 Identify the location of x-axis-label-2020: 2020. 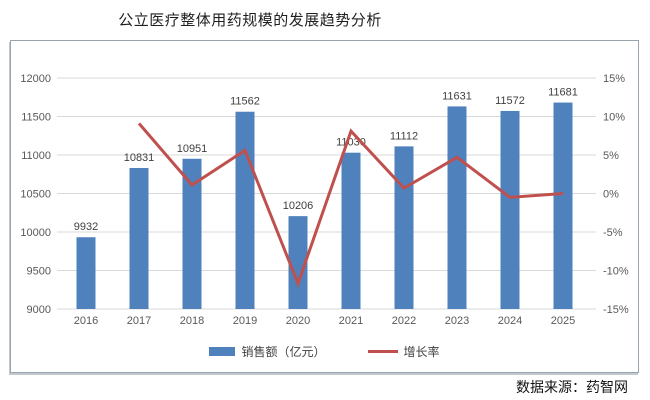
(298, 321).